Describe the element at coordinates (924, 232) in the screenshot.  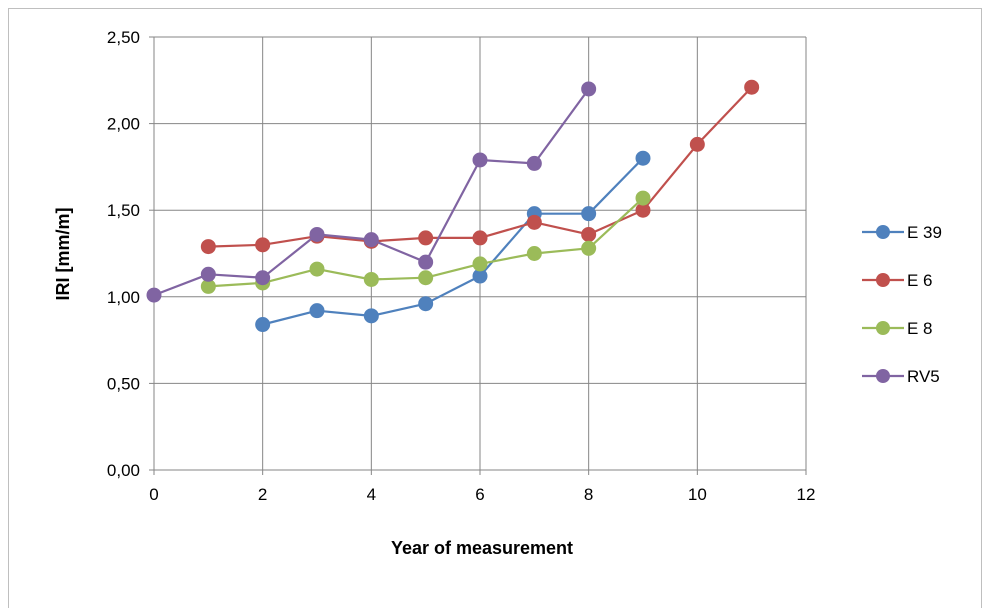
I see `legend-label: E 39` at that location.